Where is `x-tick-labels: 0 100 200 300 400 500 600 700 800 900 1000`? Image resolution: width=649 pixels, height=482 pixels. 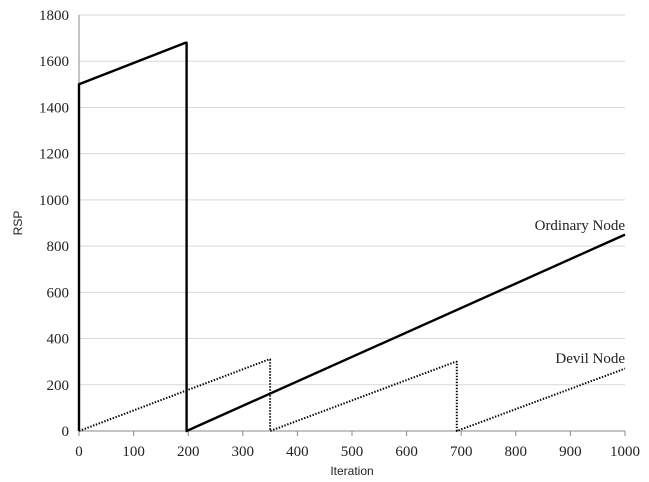
x-tick-labels: 0 100 200 300 400 500 600 700 800 900 1000 is located at coordinates (357, 452).